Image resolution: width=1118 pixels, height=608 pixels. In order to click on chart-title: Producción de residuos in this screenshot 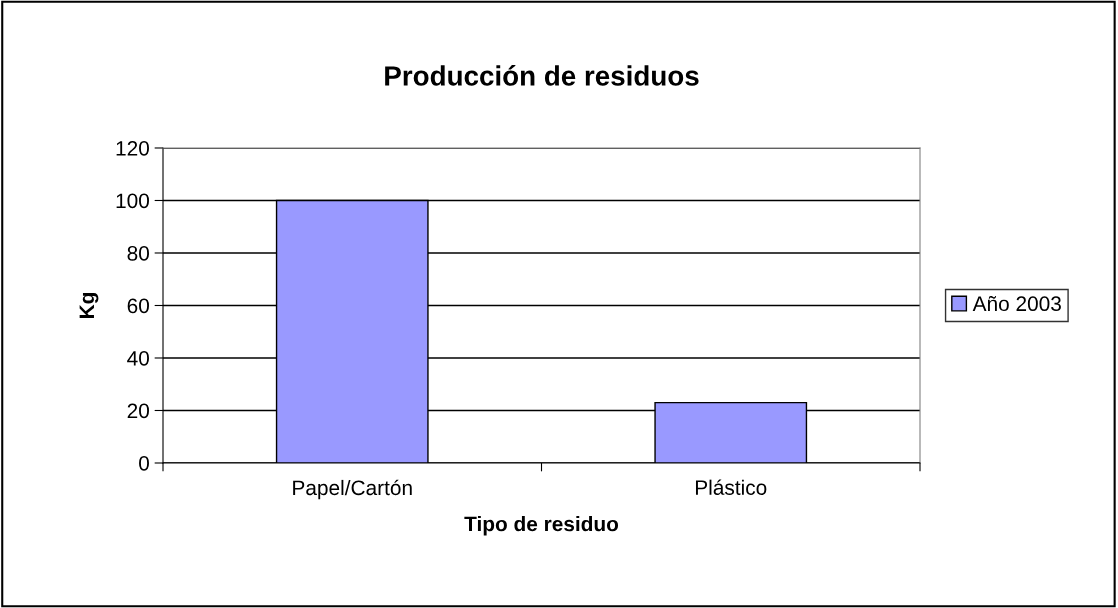, I will do `click(542, 75)`.